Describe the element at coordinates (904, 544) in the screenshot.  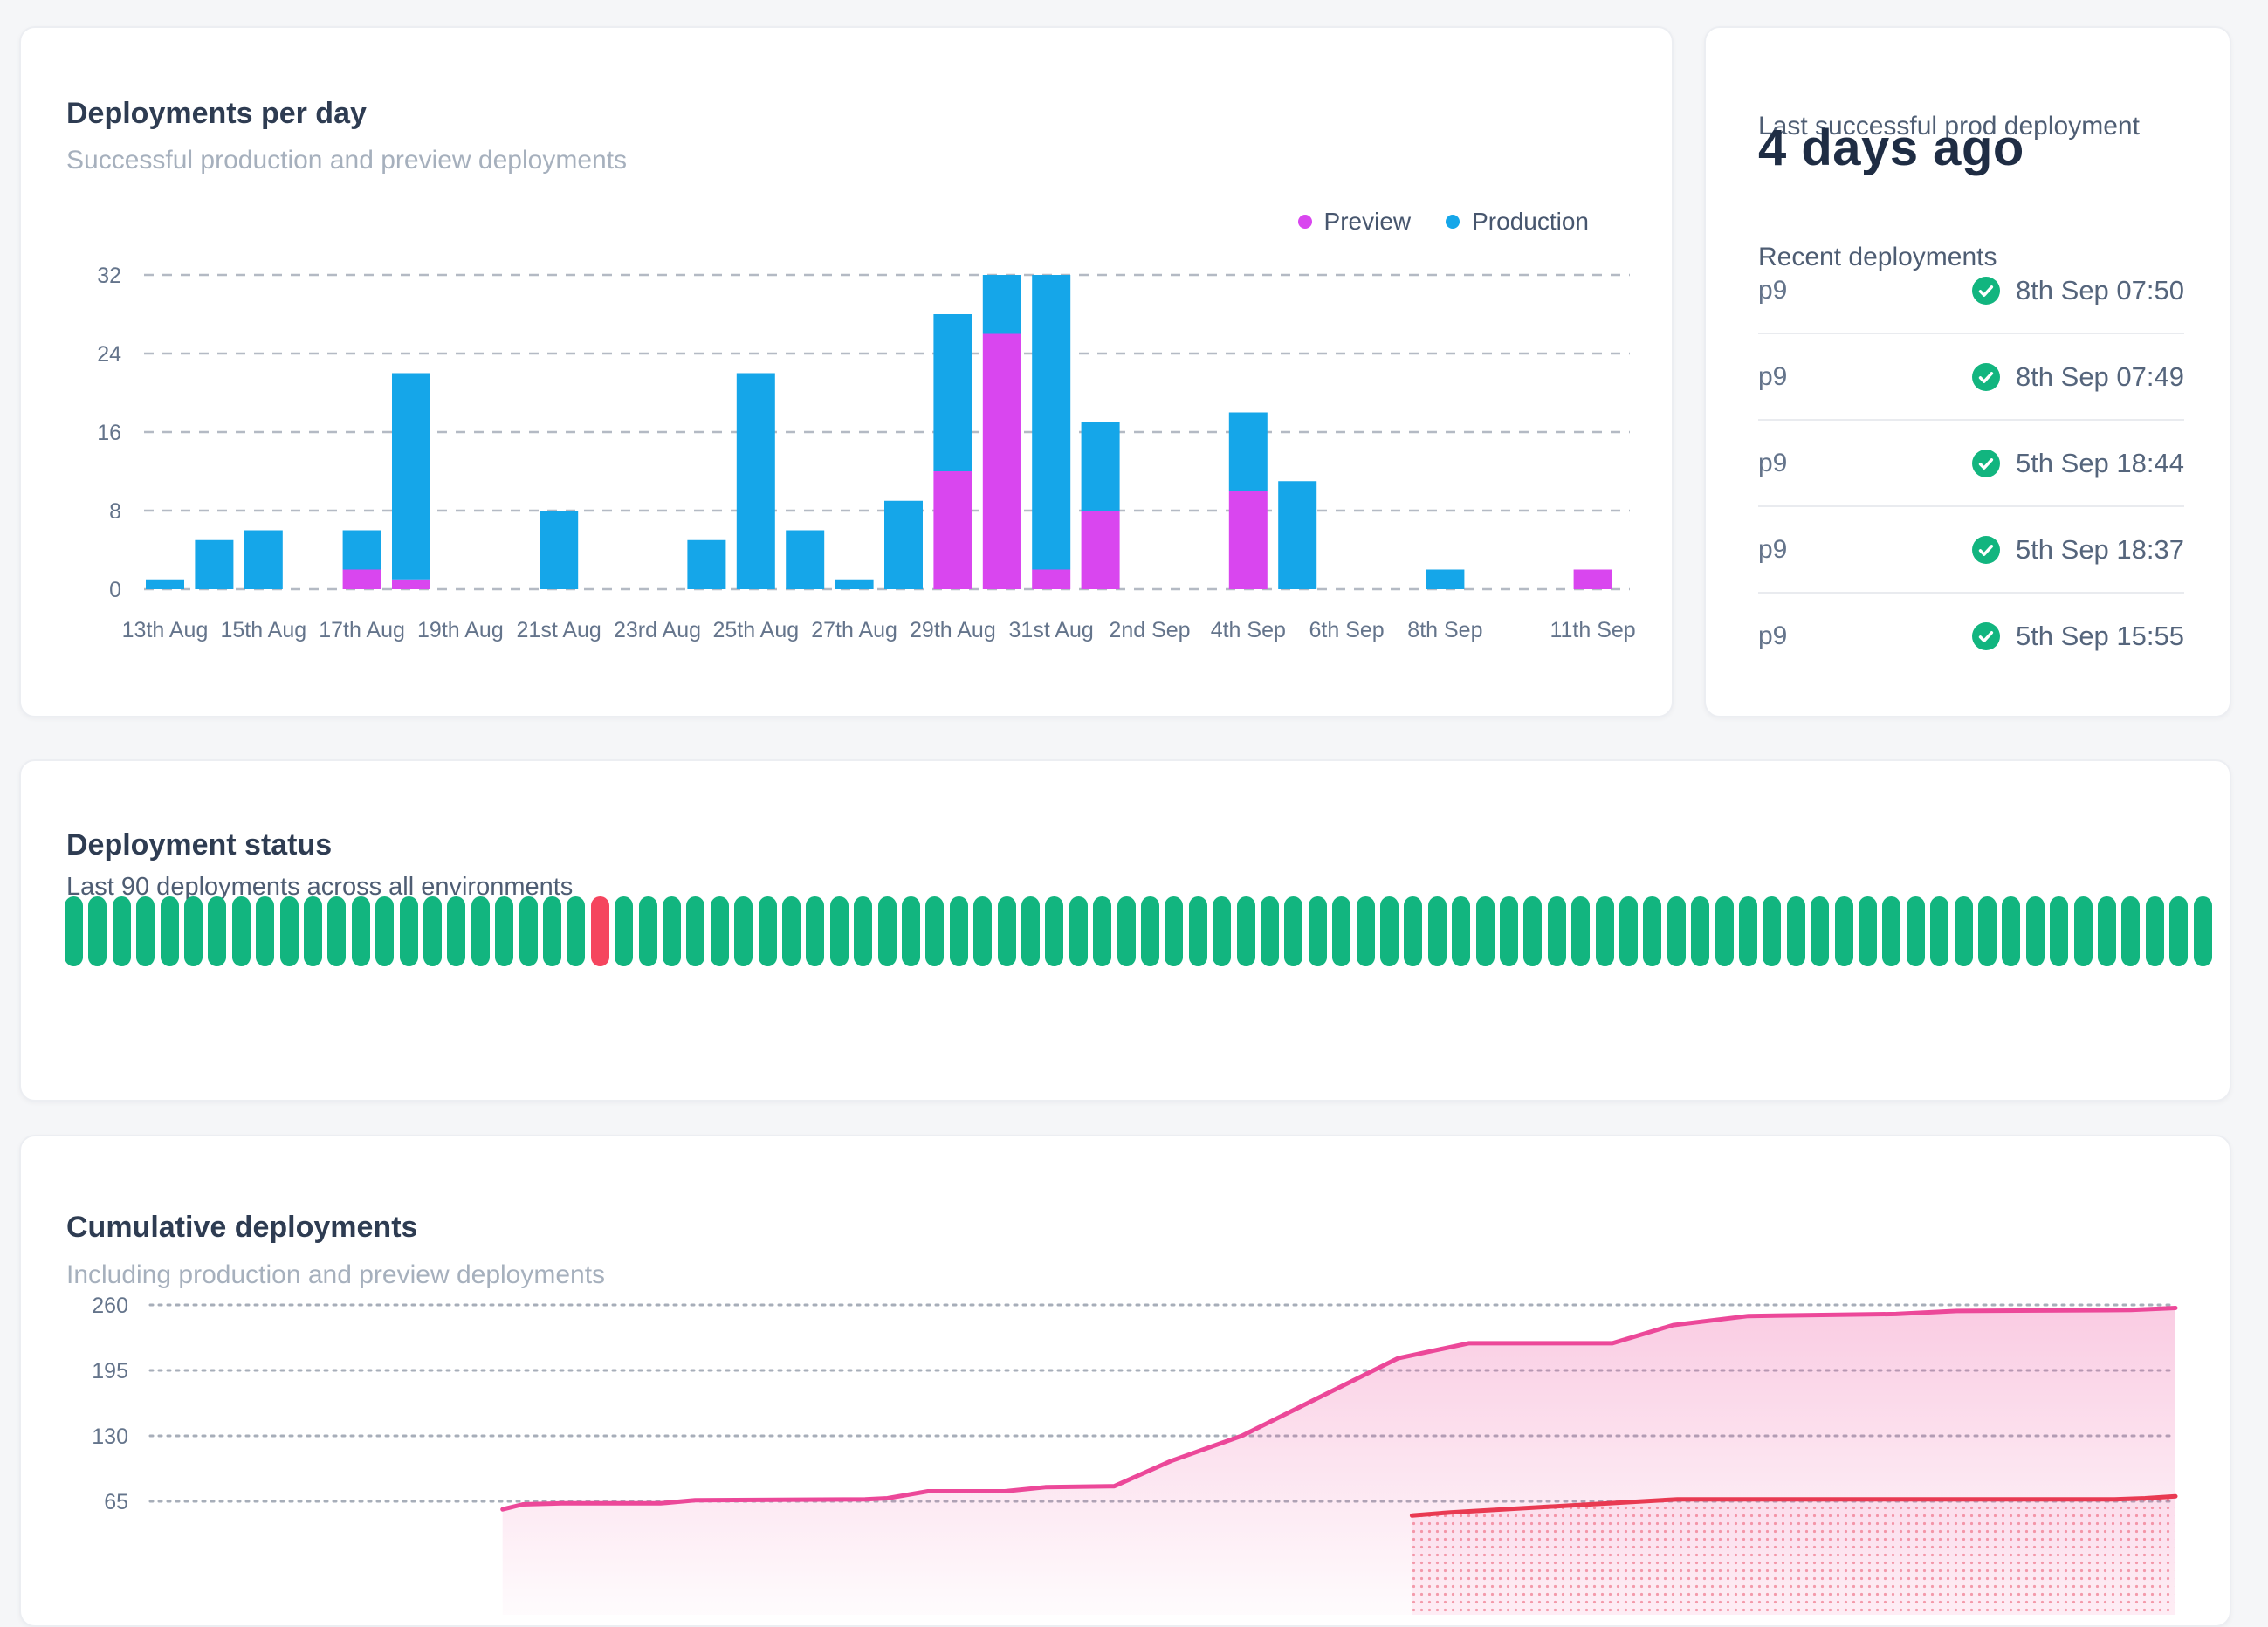
I see `bar-production-28-Aug` at that location.